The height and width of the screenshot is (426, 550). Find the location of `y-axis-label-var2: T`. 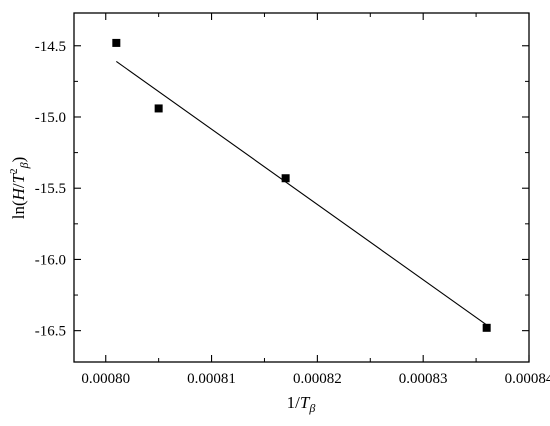

y-axis-label-var2: T is located at coordinates (18, 177).